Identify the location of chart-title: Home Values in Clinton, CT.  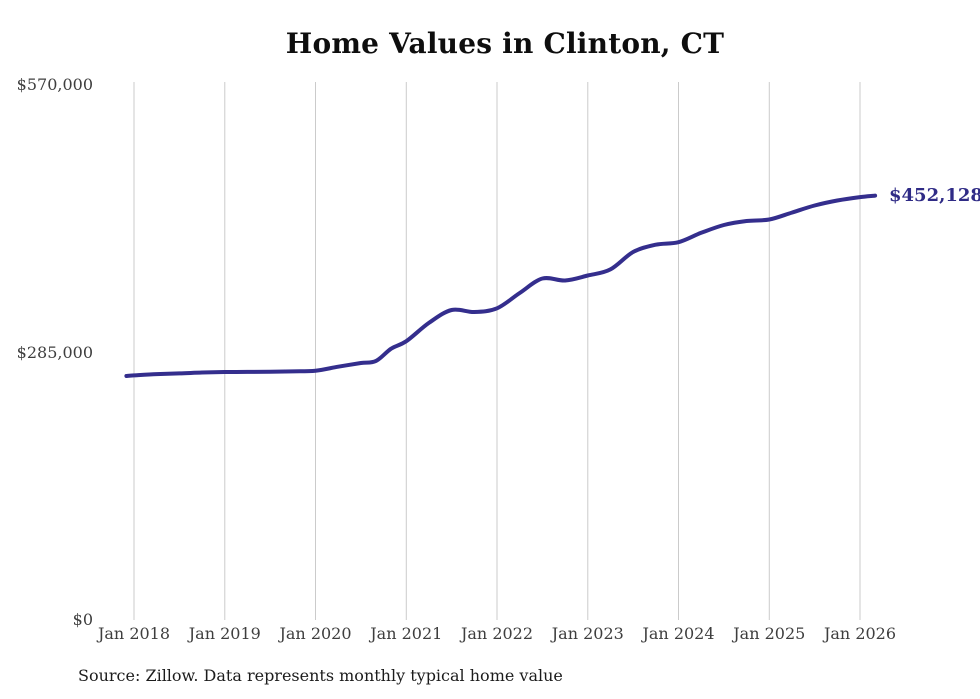
(505, 43).